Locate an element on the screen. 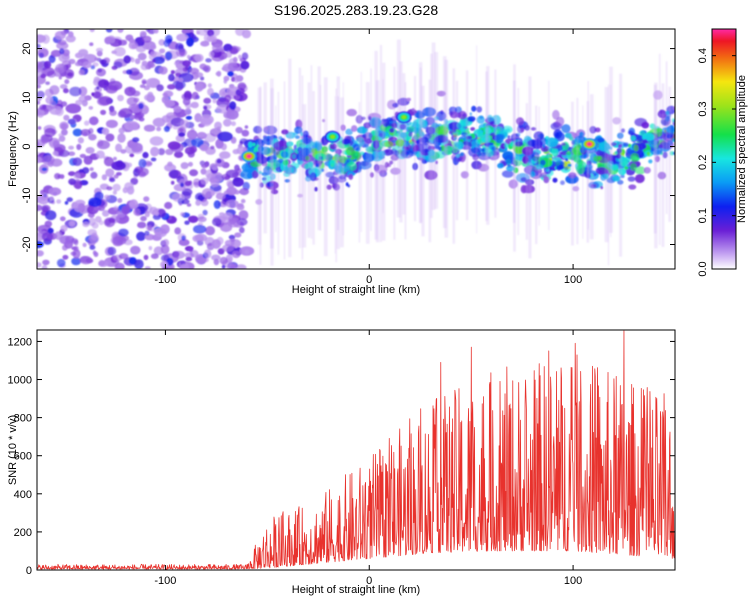  heatmap-blob-1907 is located at coordinates (568, 153).